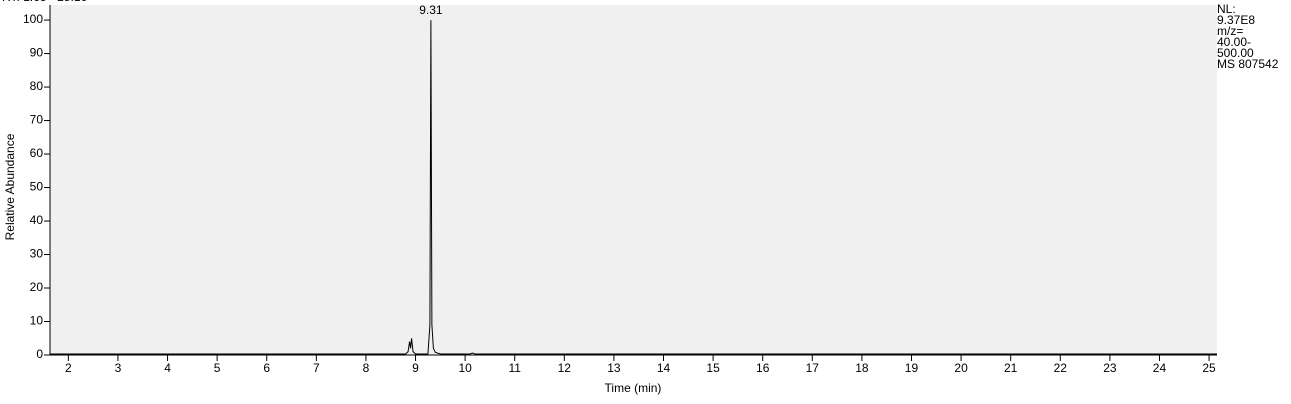 The image size is (1291, 404). I want to click on x-tick-label: 4, so click(167, 368).